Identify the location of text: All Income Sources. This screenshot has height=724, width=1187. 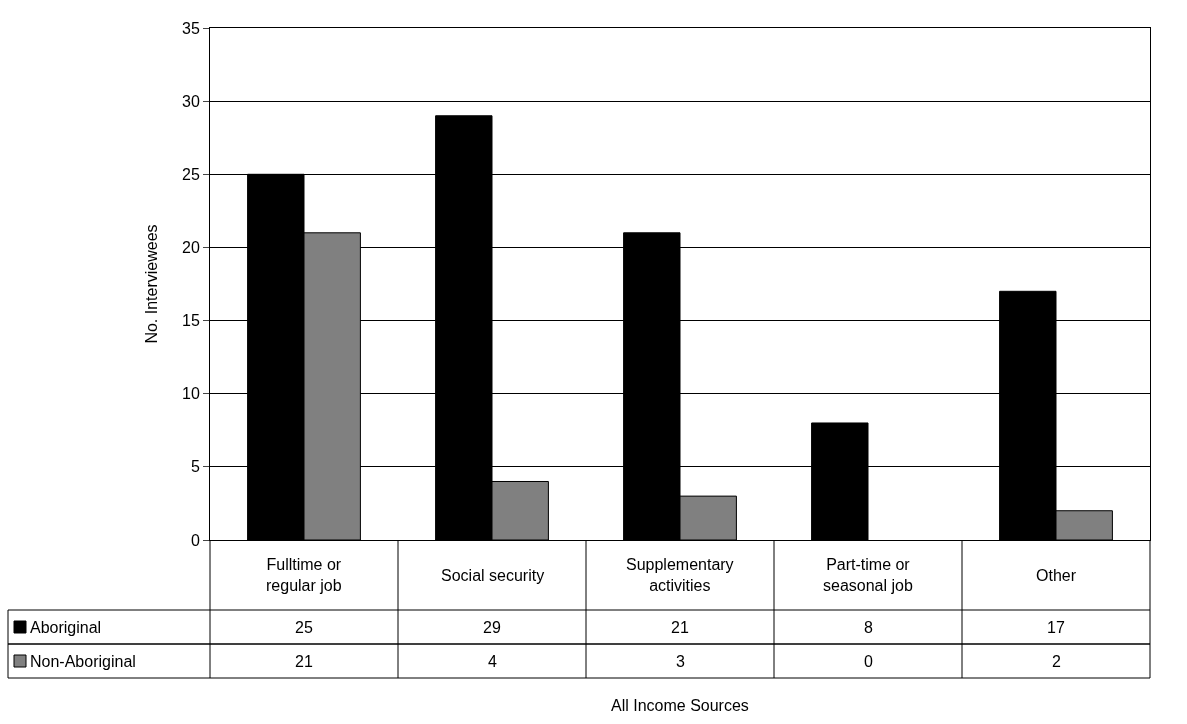
(680, 705).